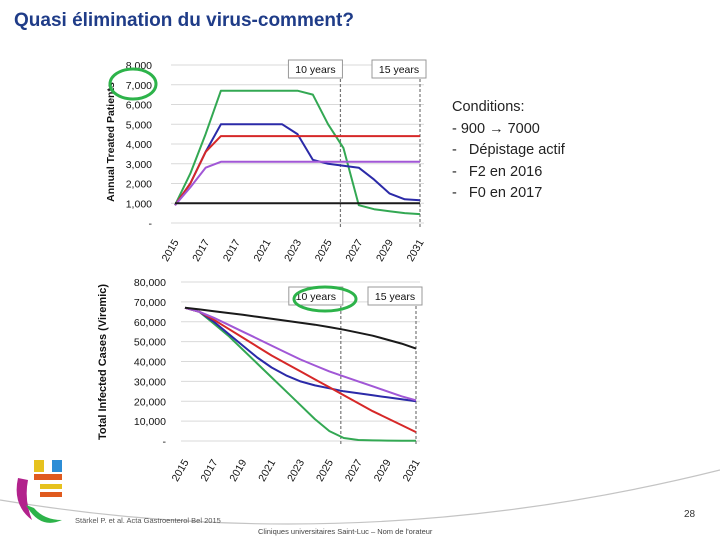  I want to click on series-line-black, so click(300, 328).